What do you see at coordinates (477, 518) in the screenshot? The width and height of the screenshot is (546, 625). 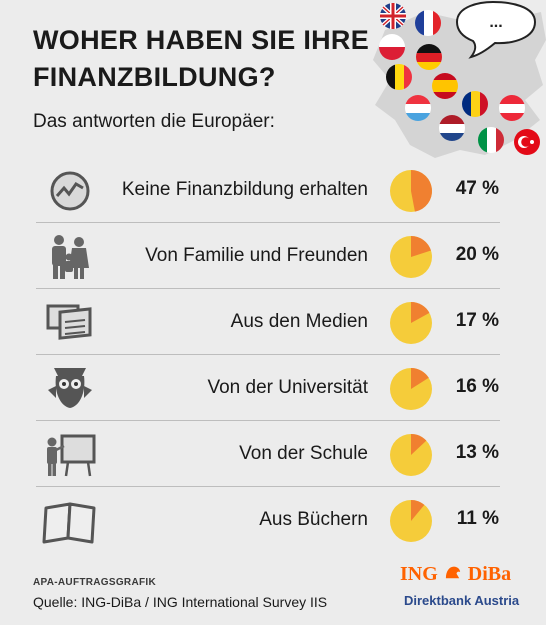 I see `data-label: 11 %` at bounding box center [477, 518].